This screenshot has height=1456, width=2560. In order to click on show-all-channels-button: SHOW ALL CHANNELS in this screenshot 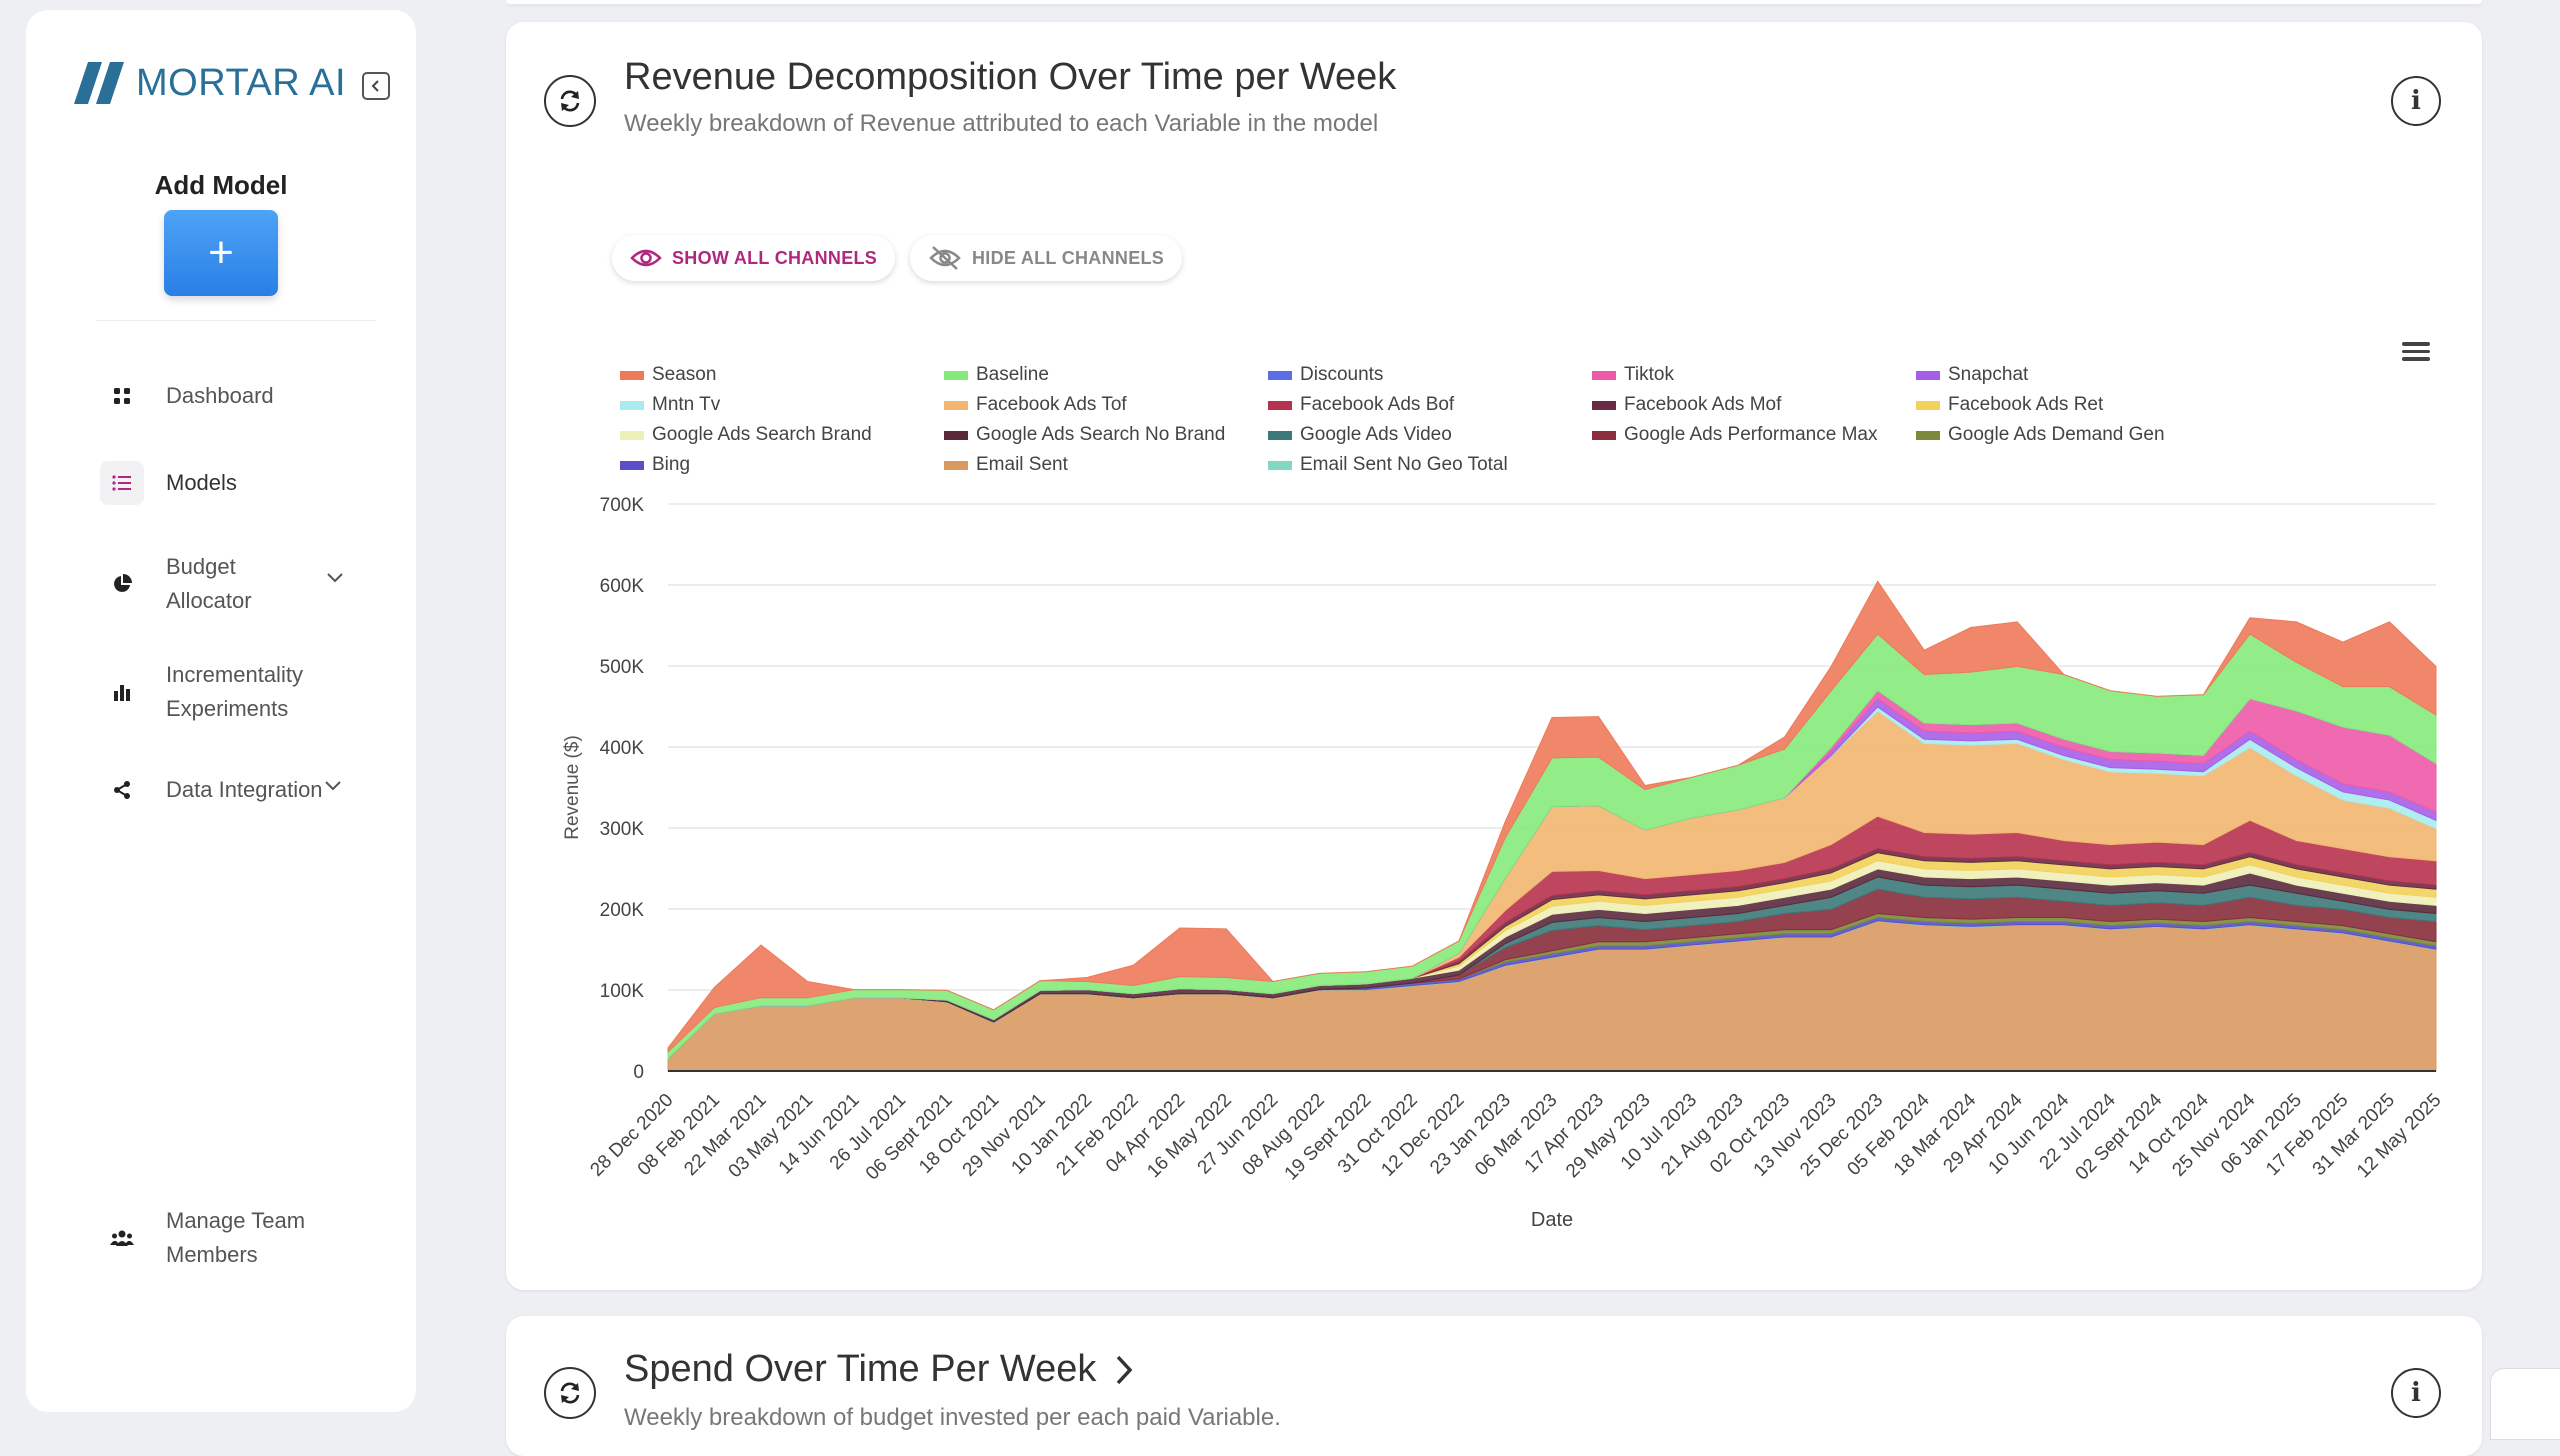, I will do `click(754, 258)`.